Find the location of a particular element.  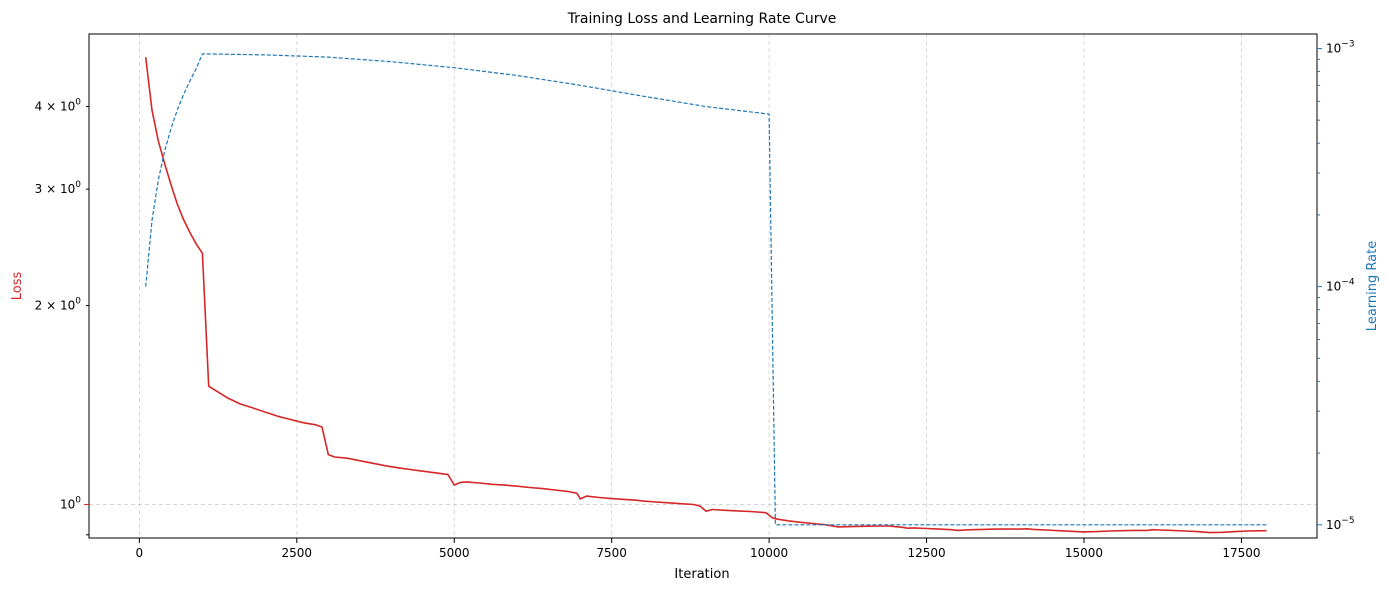

y-axis-right: 10⁻⁵ 10⁻⁴ 10⁻³ is located at coordinates (1336, 285).